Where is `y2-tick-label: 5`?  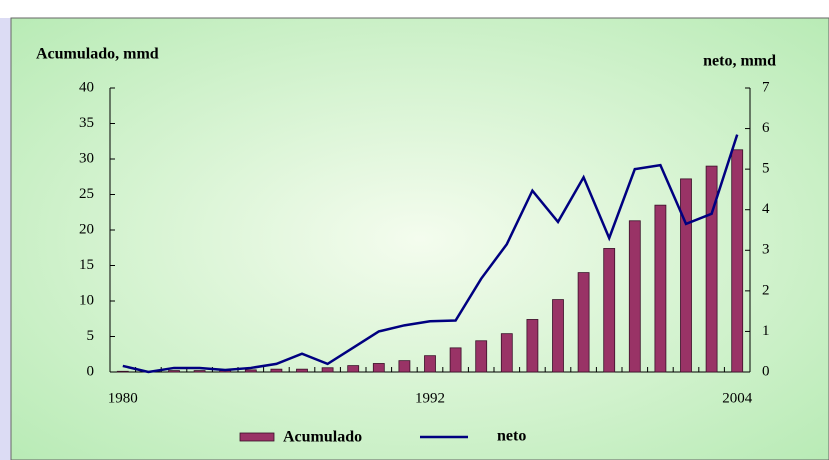 y2-tick-label: 5 is located at coordinates (766, 169).